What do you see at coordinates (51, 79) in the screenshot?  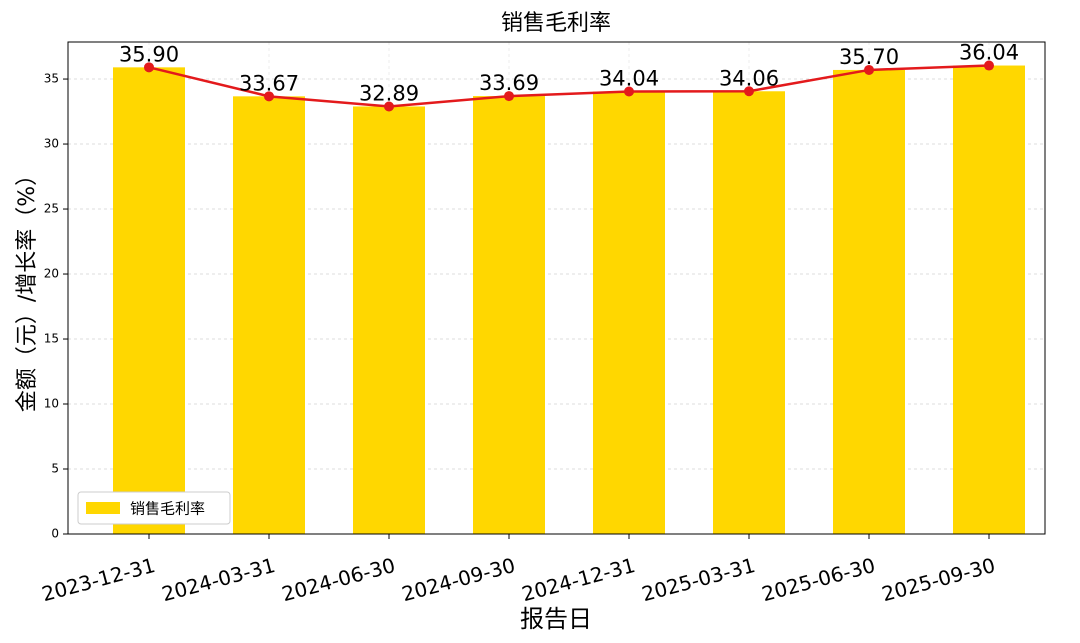 I see `y-tick-label: 35` at bounding box center [51, 79].